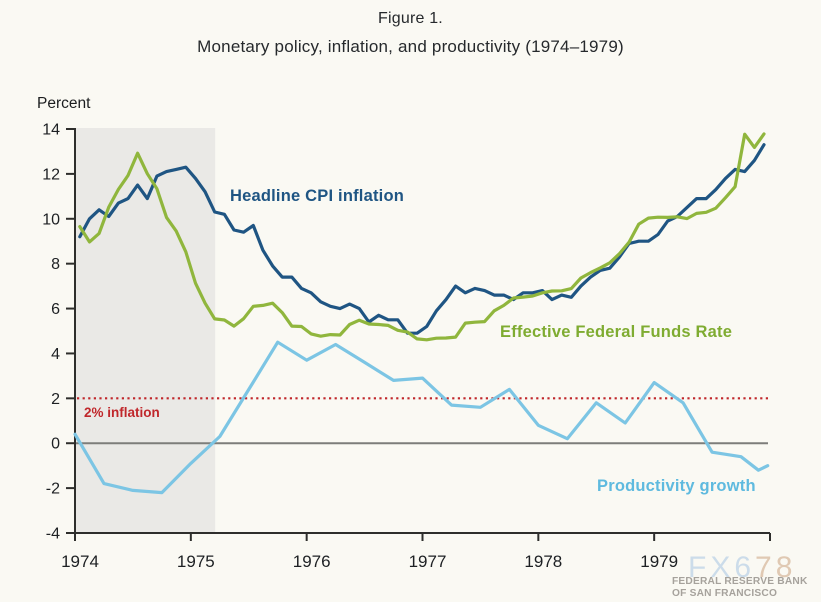 This screenshot has height=602, width=821. I want to click on y-tick-label: 12, so click(51, 174).